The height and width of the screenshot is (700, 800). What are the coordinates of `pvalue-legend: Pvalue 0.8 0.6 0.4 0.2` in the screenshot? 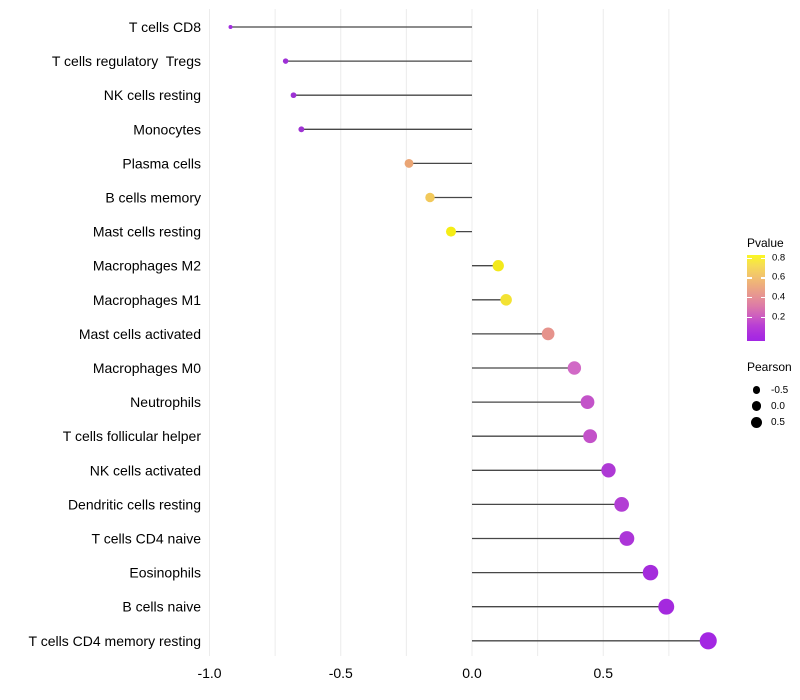 It's located at (773, 289).